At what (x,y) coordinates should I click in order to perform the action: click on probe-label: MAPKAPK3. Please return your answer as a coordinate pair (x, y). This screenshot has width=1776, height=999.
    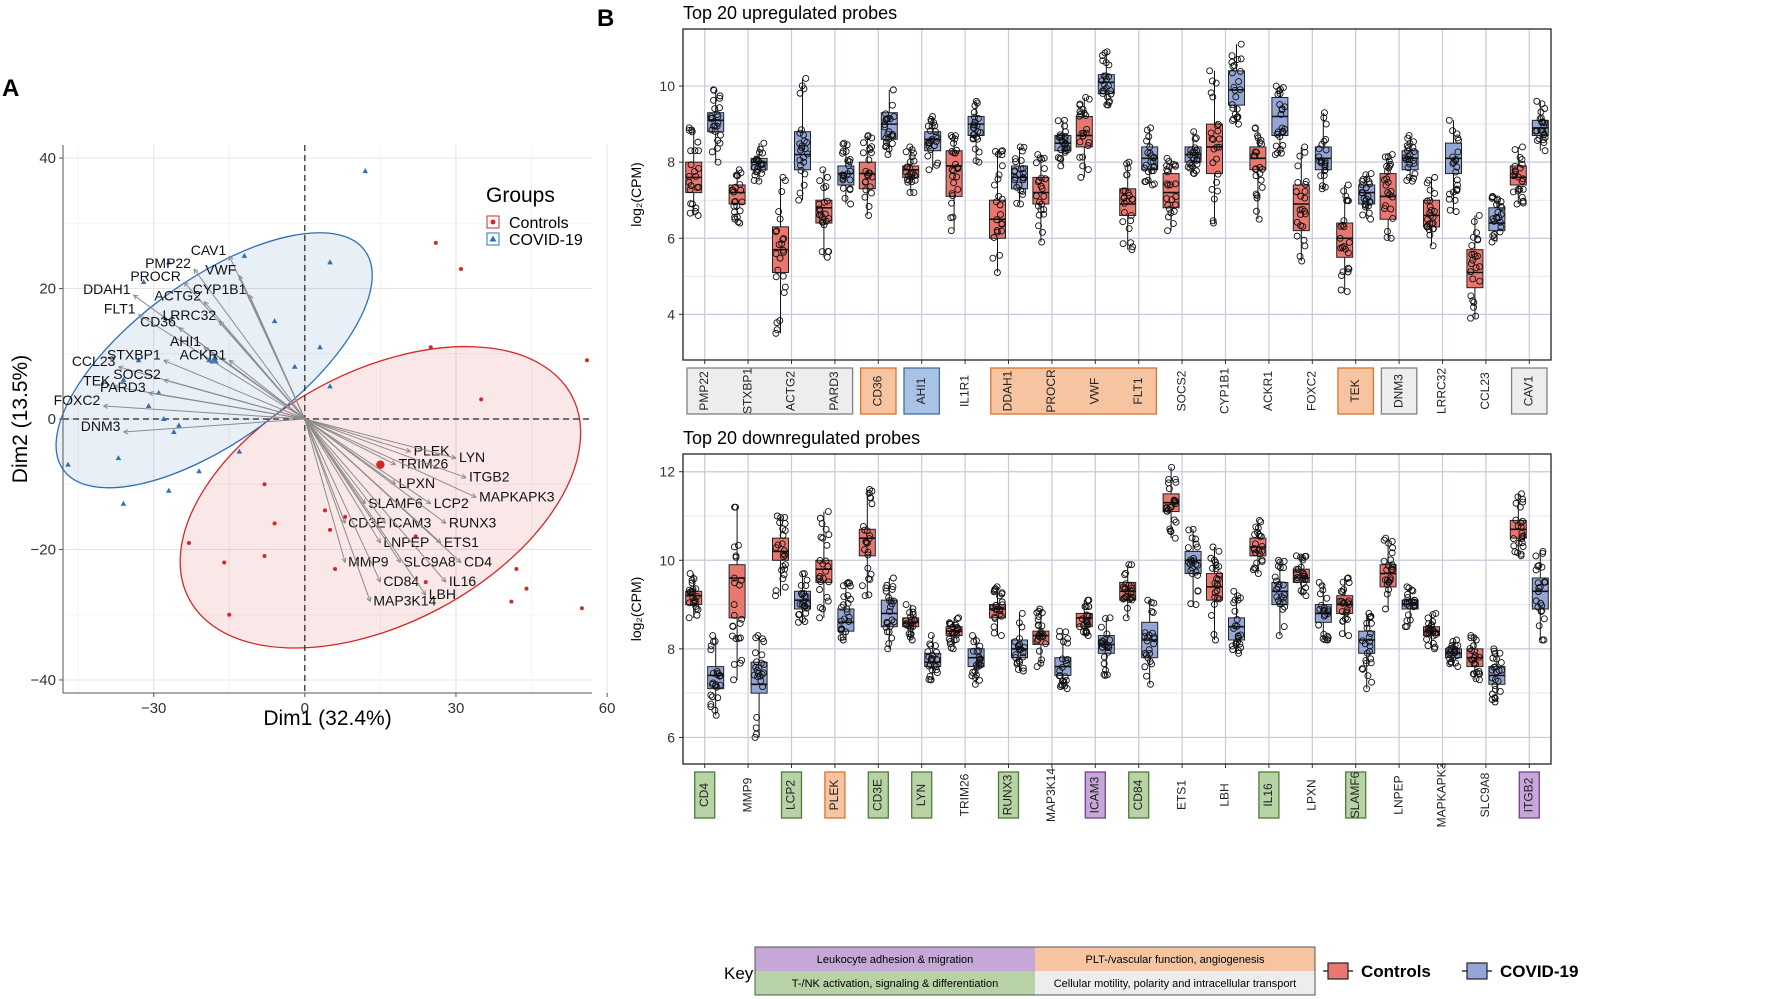
    Looking at the image, I should click on (1442, 794).